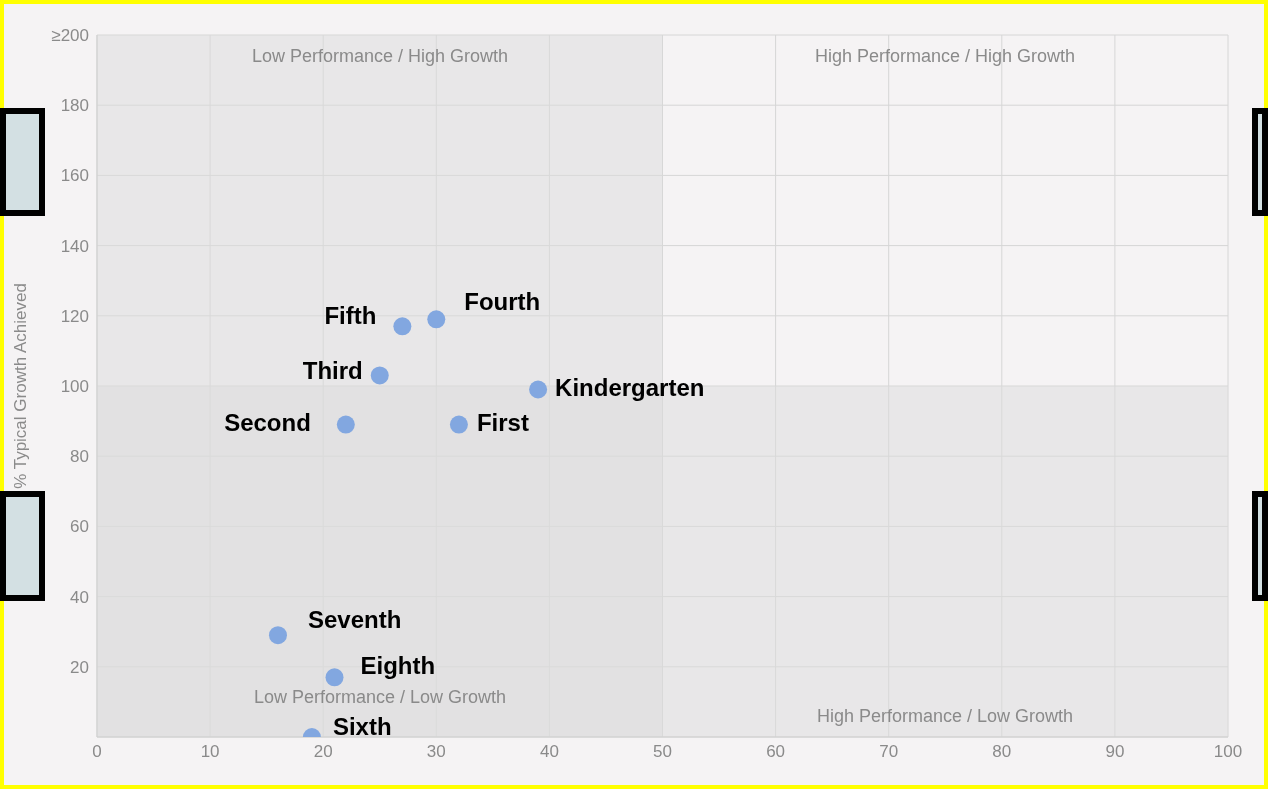 This screenshot has width=1268, height=789. Describe the element at coordinates (1002, 752) in the screenshot. I see `x-tick-label: 80` at that location.